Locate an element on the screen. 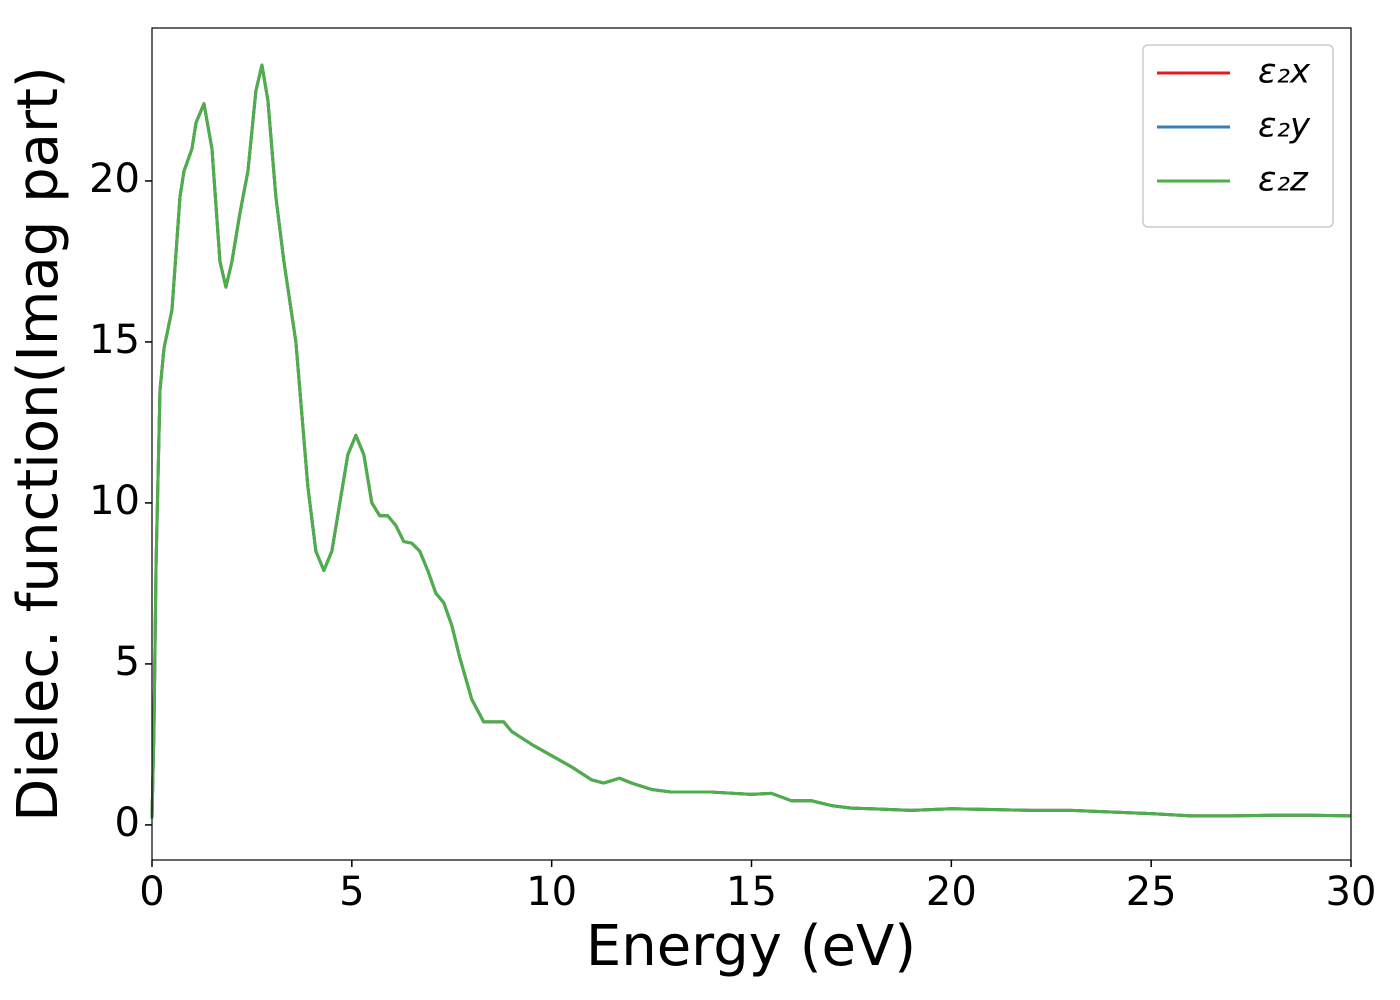 This screenshot has height=1000, width=1400. y-axis-label: Dielec. function(Imag part) is located at coordinates (38, 444).